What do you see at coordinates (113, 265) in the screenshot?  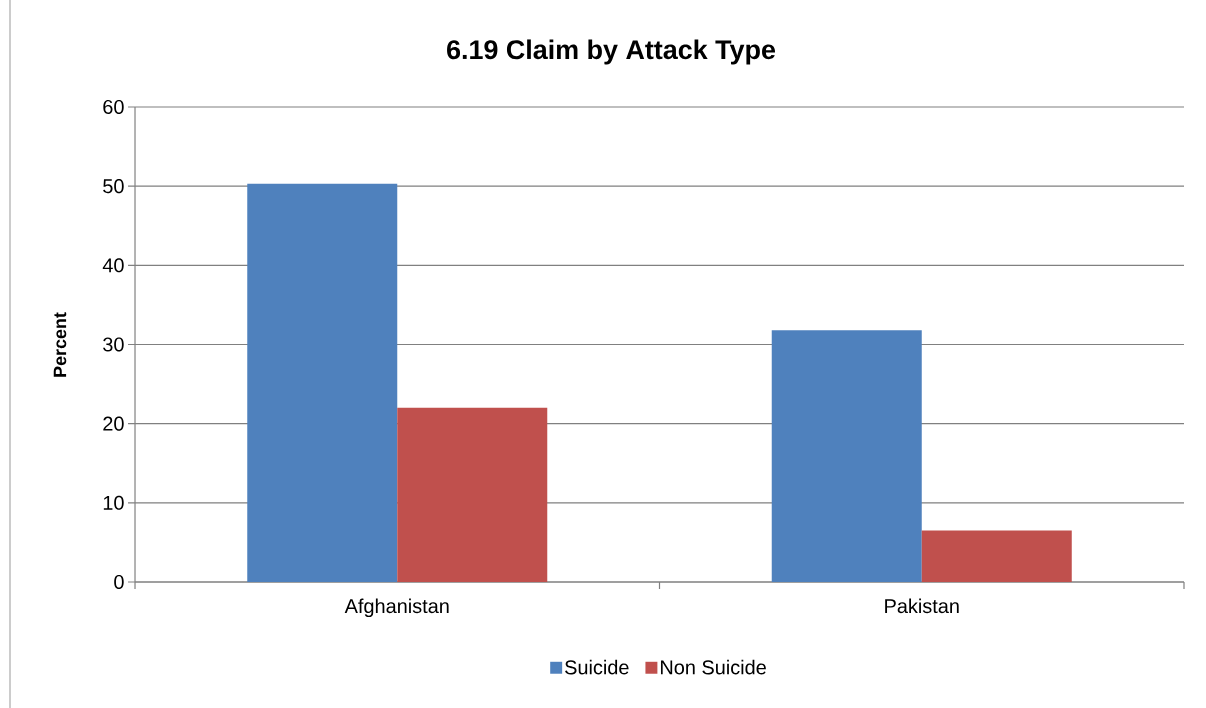 I see `y-tick-label: 40` at bounding box center [113, 265].